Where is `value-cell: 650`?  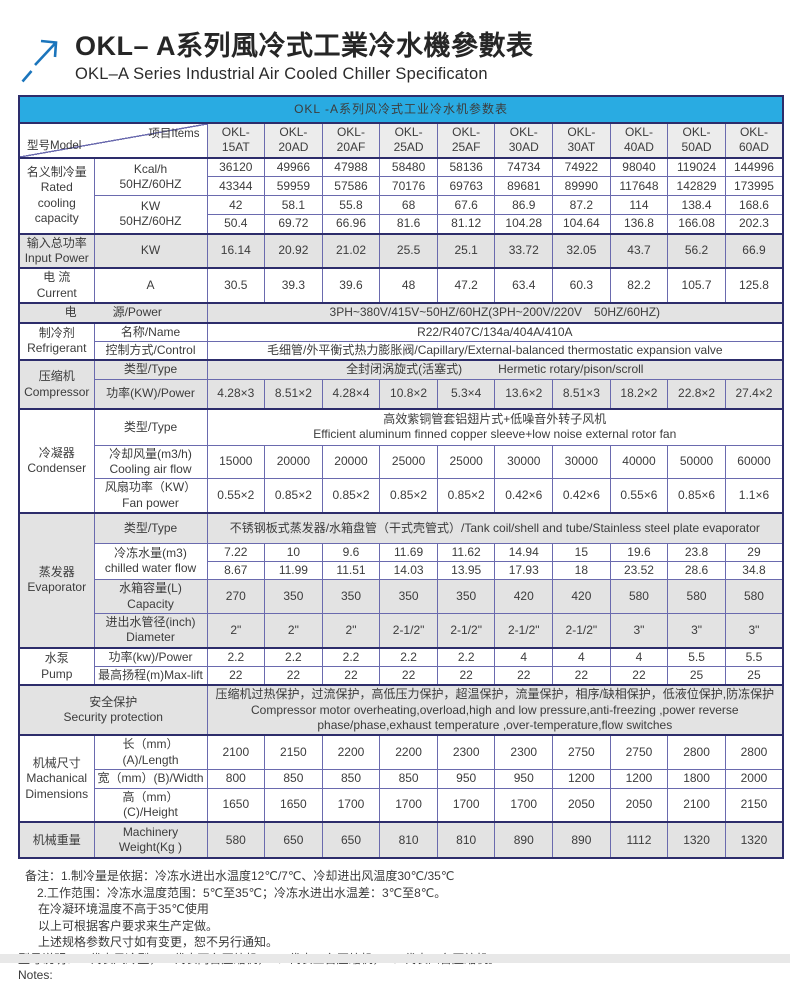 value-cell: 650 is located at coordinates (293, 840).